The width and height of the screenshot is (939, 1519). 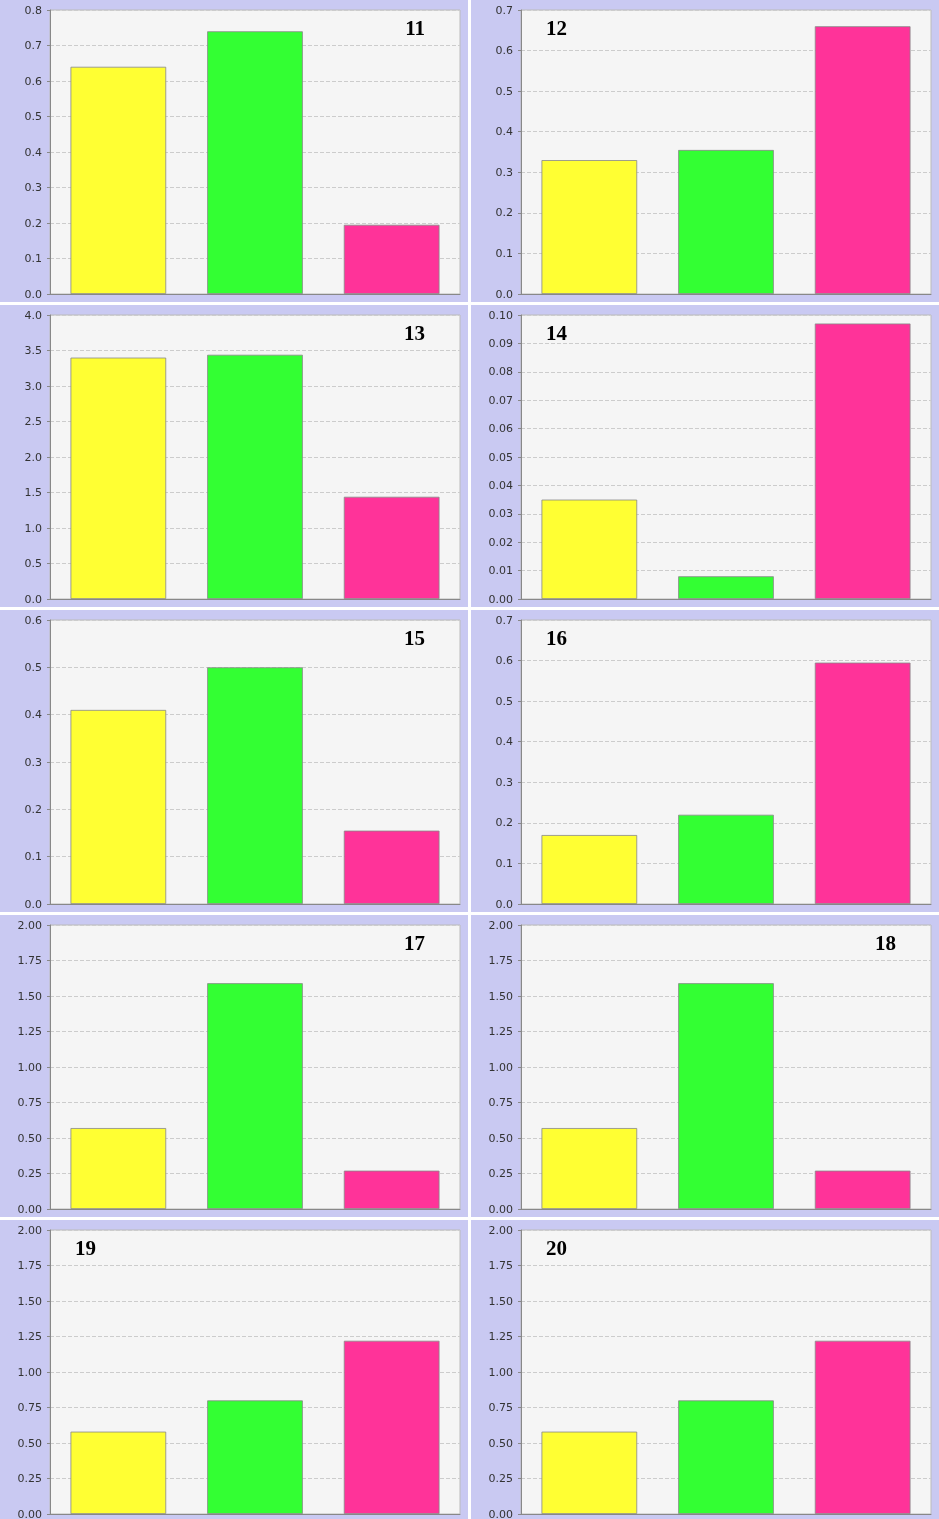 I want to click on y-tick-label: 4.0, so click(x=33, y=315).